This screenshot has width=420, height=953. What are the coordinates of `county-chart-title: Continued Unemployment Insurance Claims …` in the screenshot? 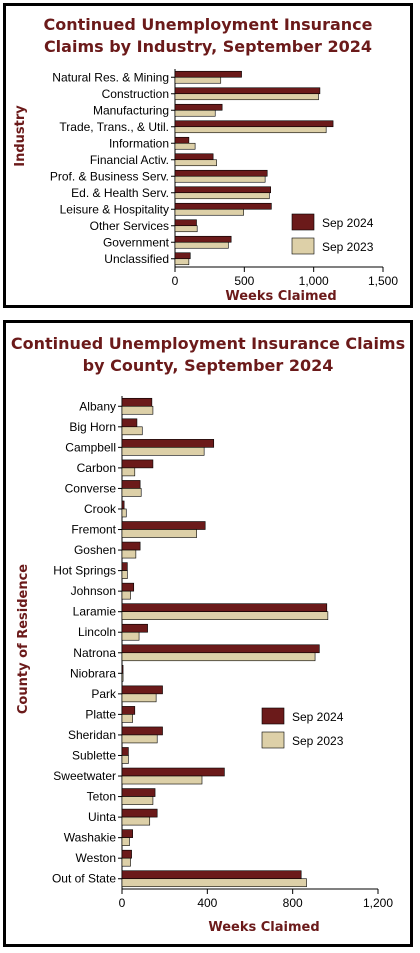 It's located at (208, 355).